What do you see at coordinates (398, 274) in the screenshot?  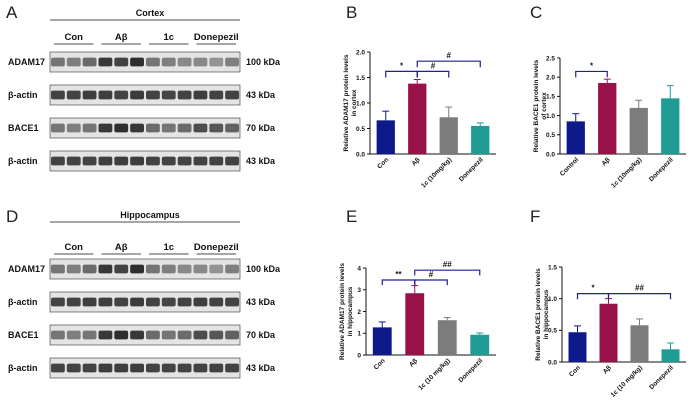 I see `significance-label: **` at bounding box center [398, 274].